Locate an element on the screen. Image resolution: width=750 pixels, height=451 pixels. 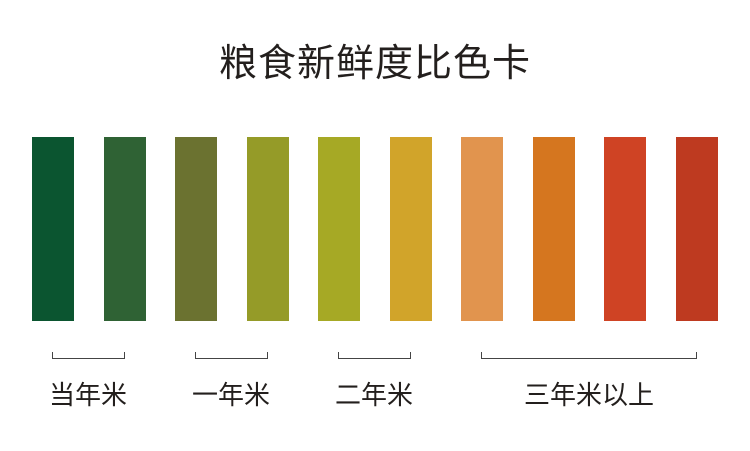
group-label-three-plus-year: 三年米以上 is located at coordinates (588, 396).